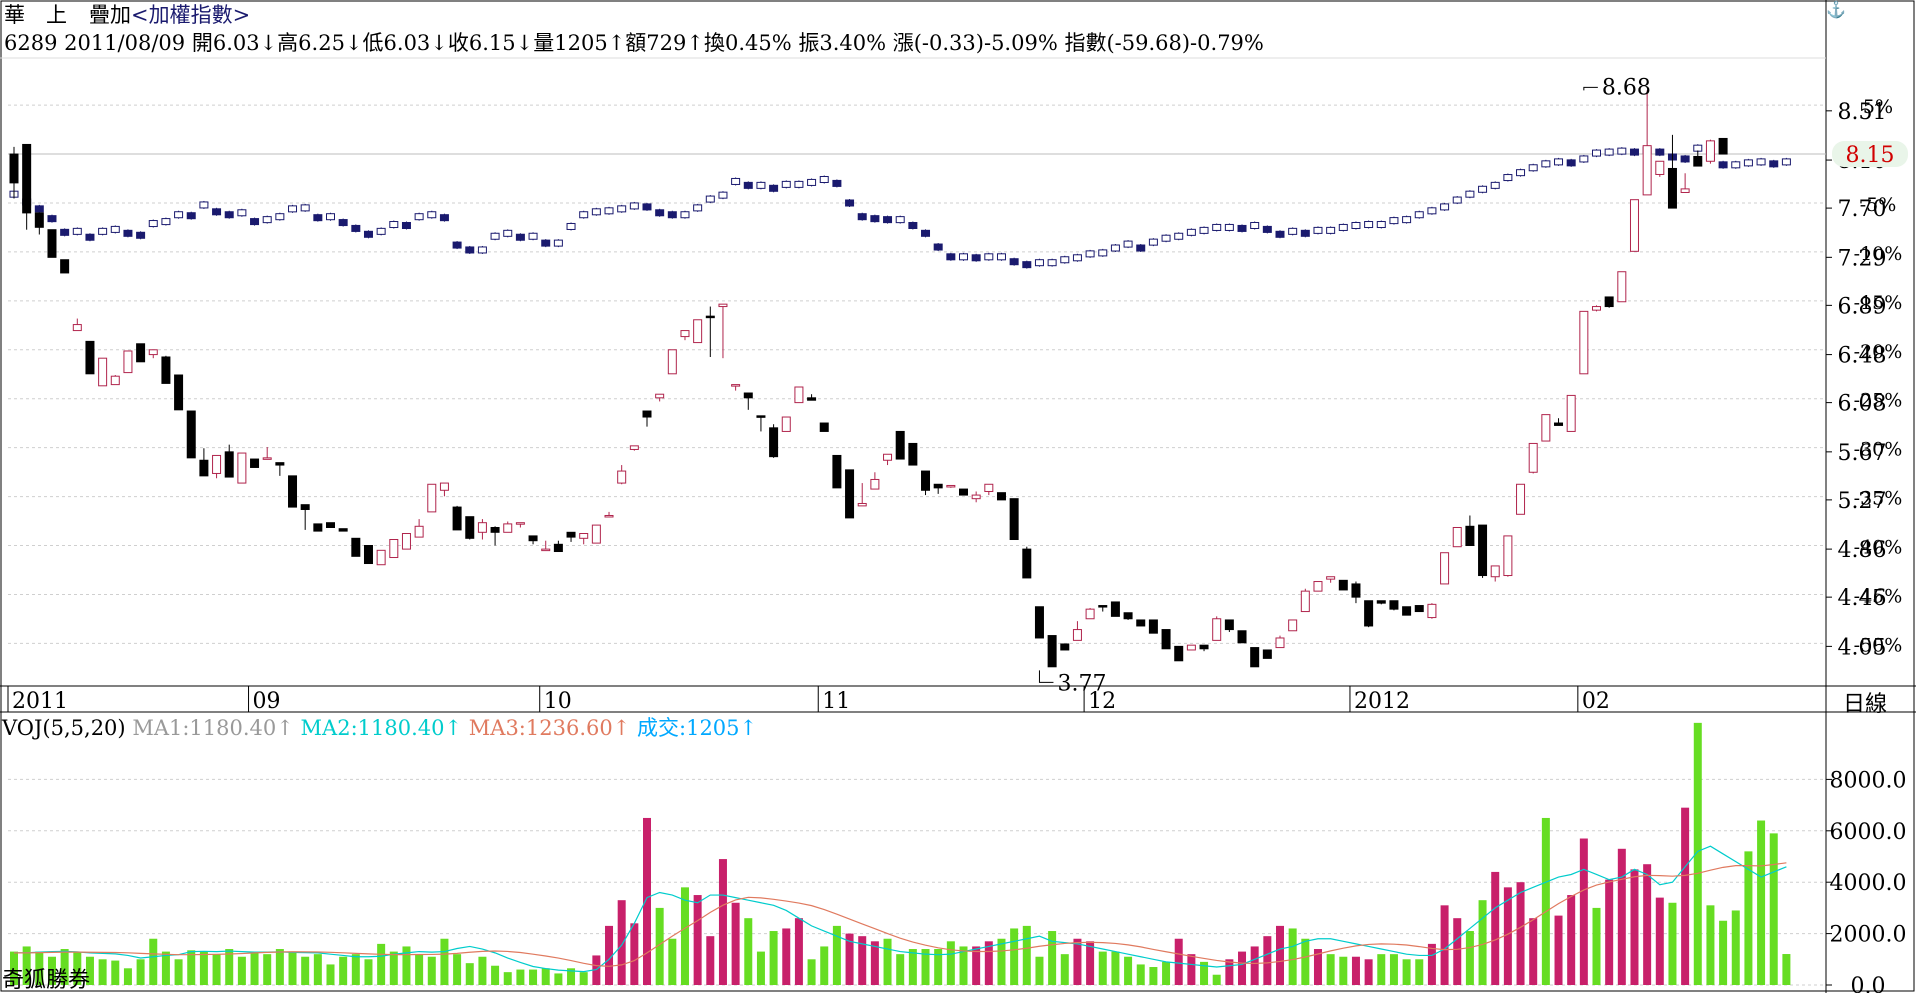 The height and width of the screenshot is (997, 1916). I want to click on period-label: 日線, so click(1865, 704).